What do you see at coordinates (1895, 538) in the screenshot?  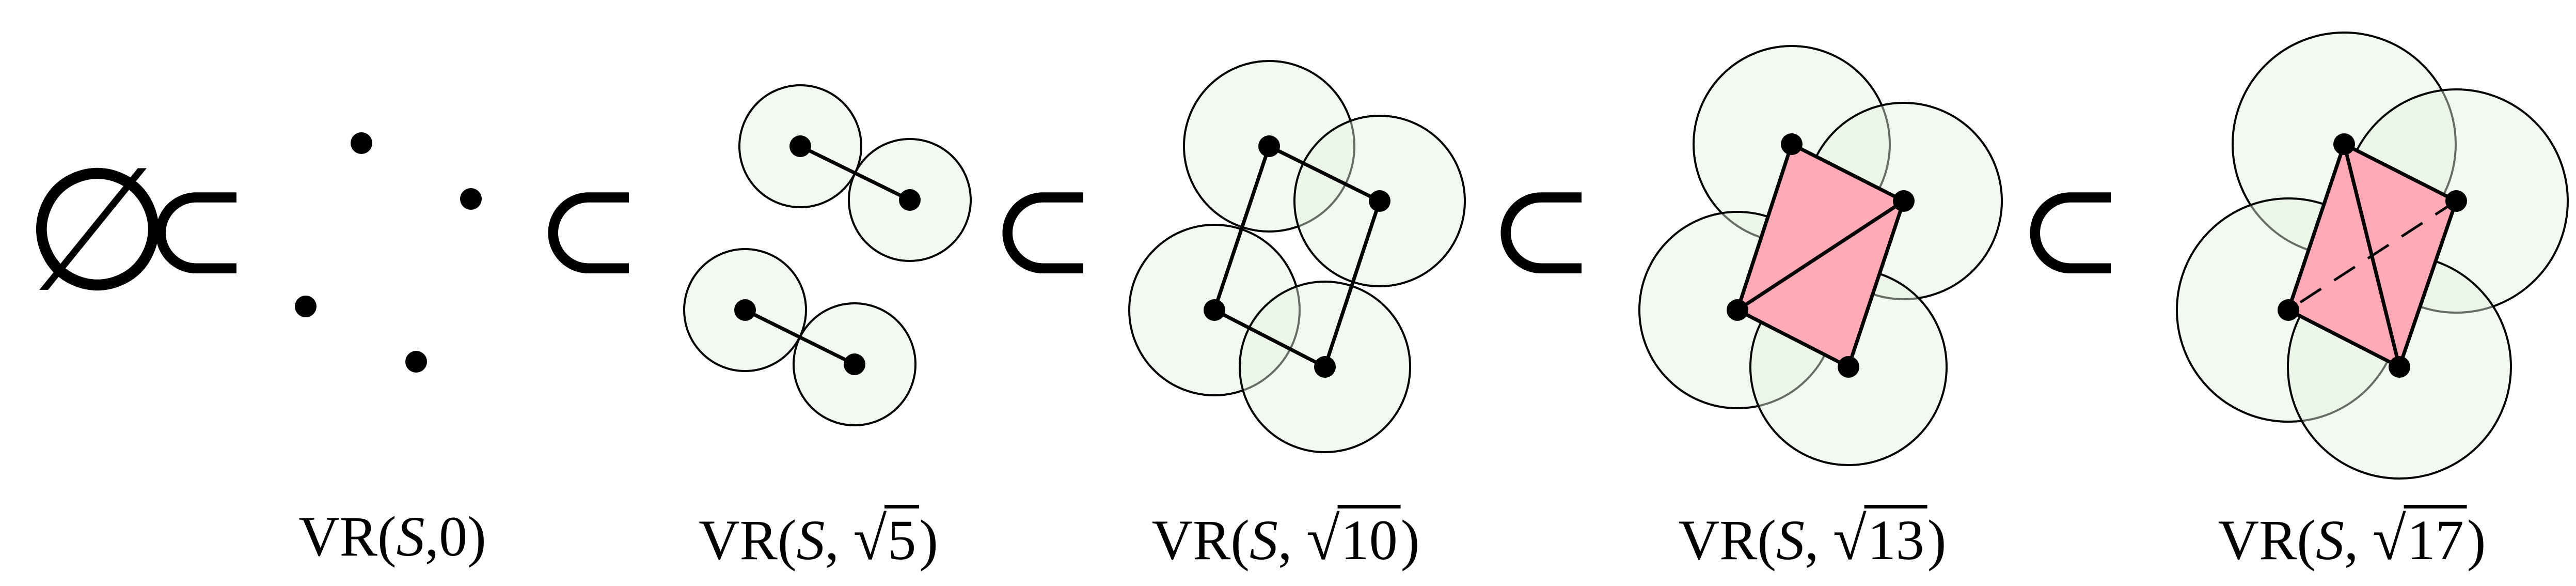 I see `caption-value: 13` at bounding box center [1895, 538].